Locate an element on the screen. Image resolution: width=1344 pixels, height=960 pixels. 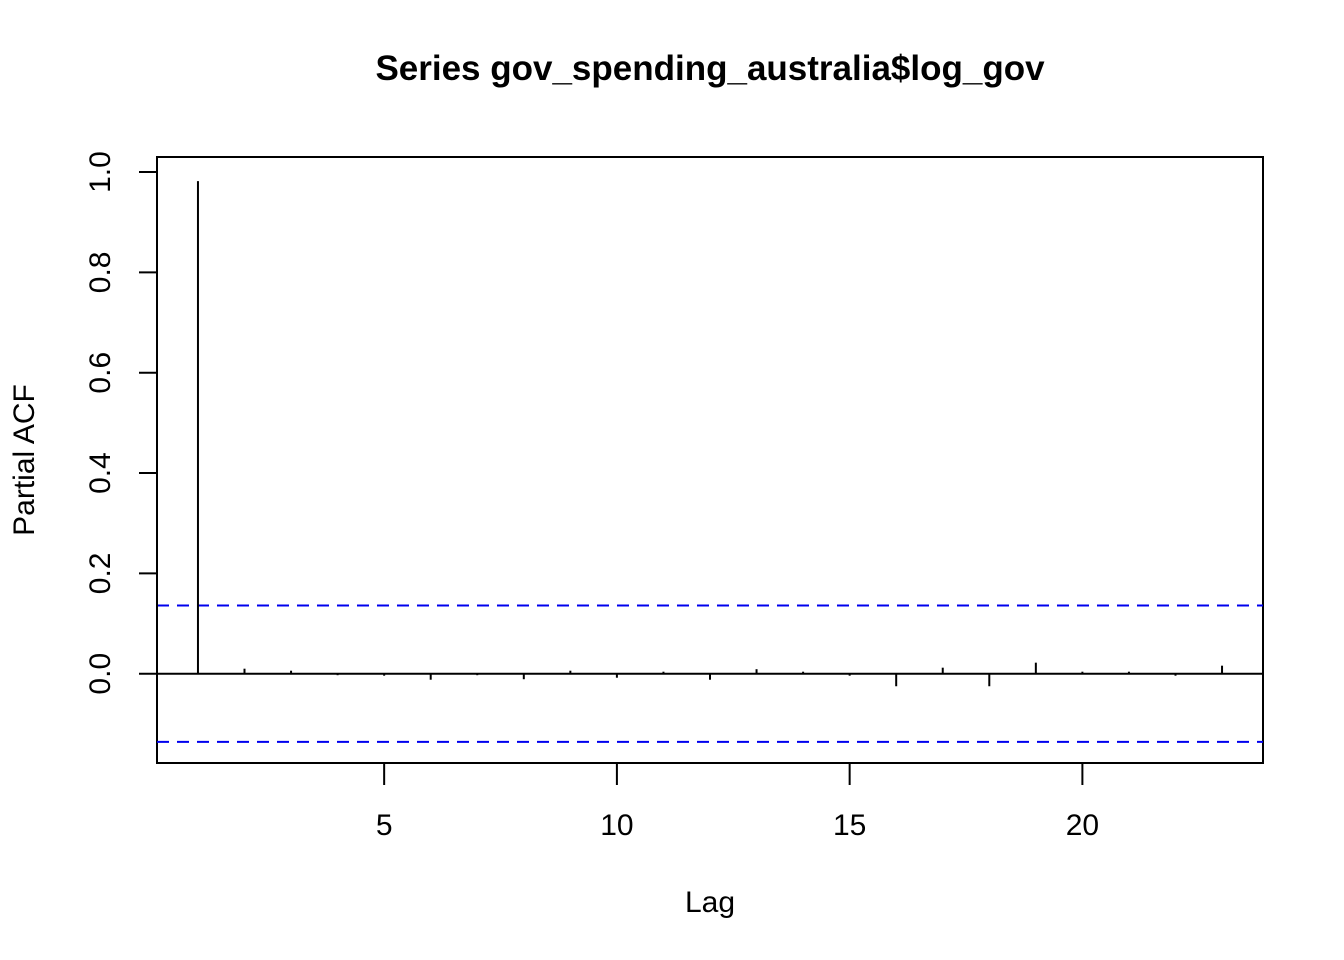
x-tick-label: 5 is located at coordinates (384, 825).